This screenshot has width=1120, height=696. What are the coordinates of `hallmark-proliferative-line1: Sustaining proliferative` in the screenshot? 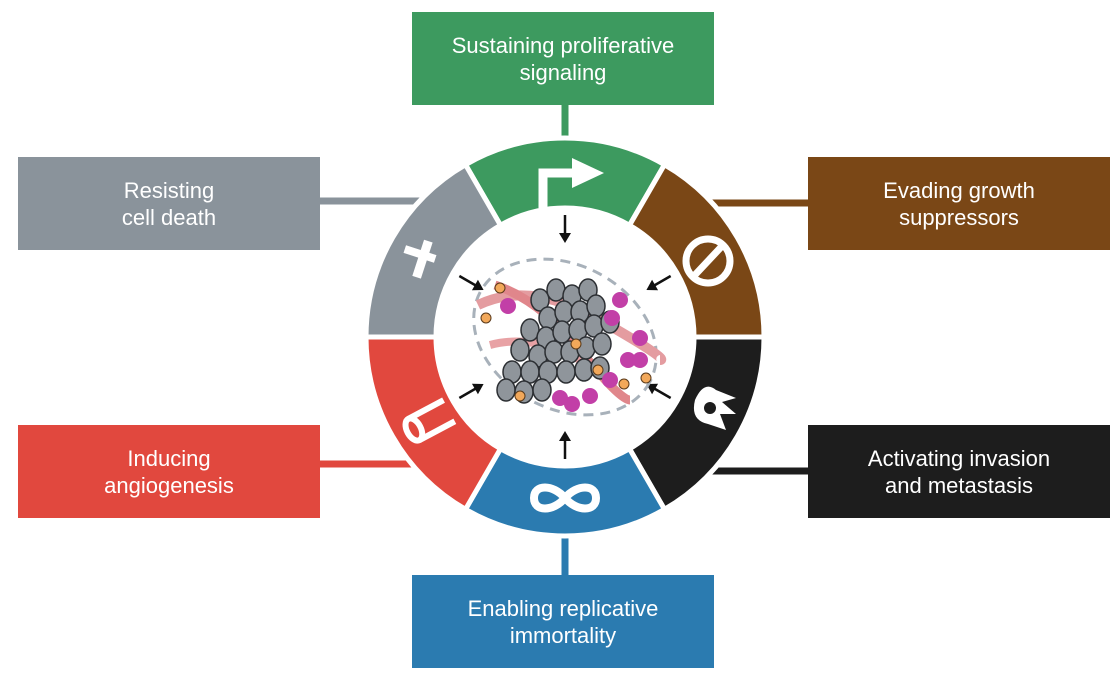 It's located at (563, 45).